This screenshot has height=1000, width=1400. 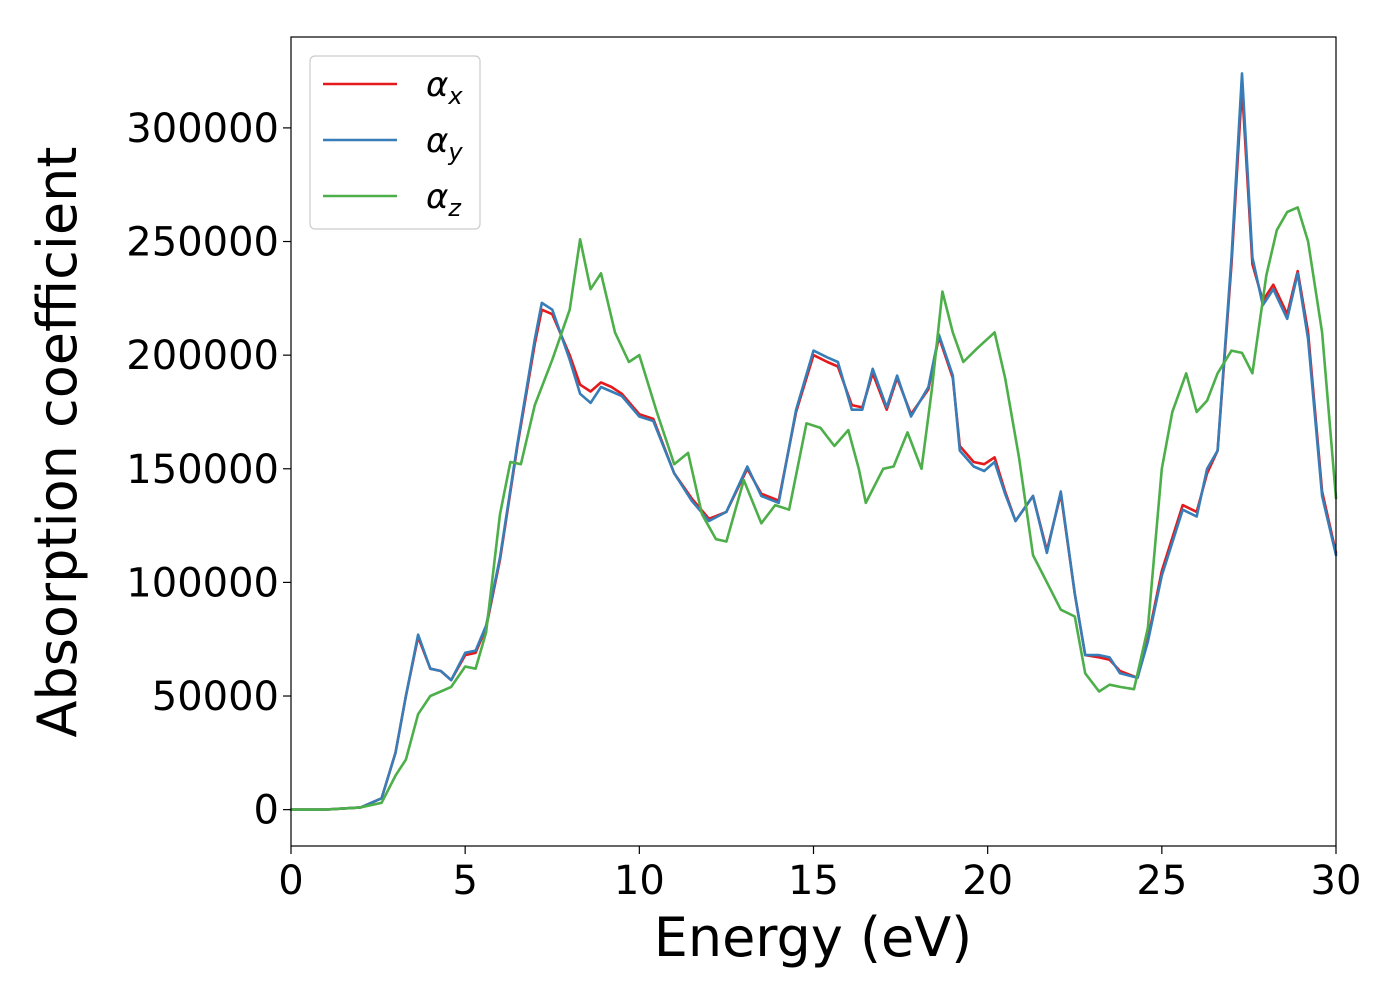 What do you see at coordinates (444, 87) in the screenshot?
I see `legend-label-x: αx` at bounding box center [444, 87].